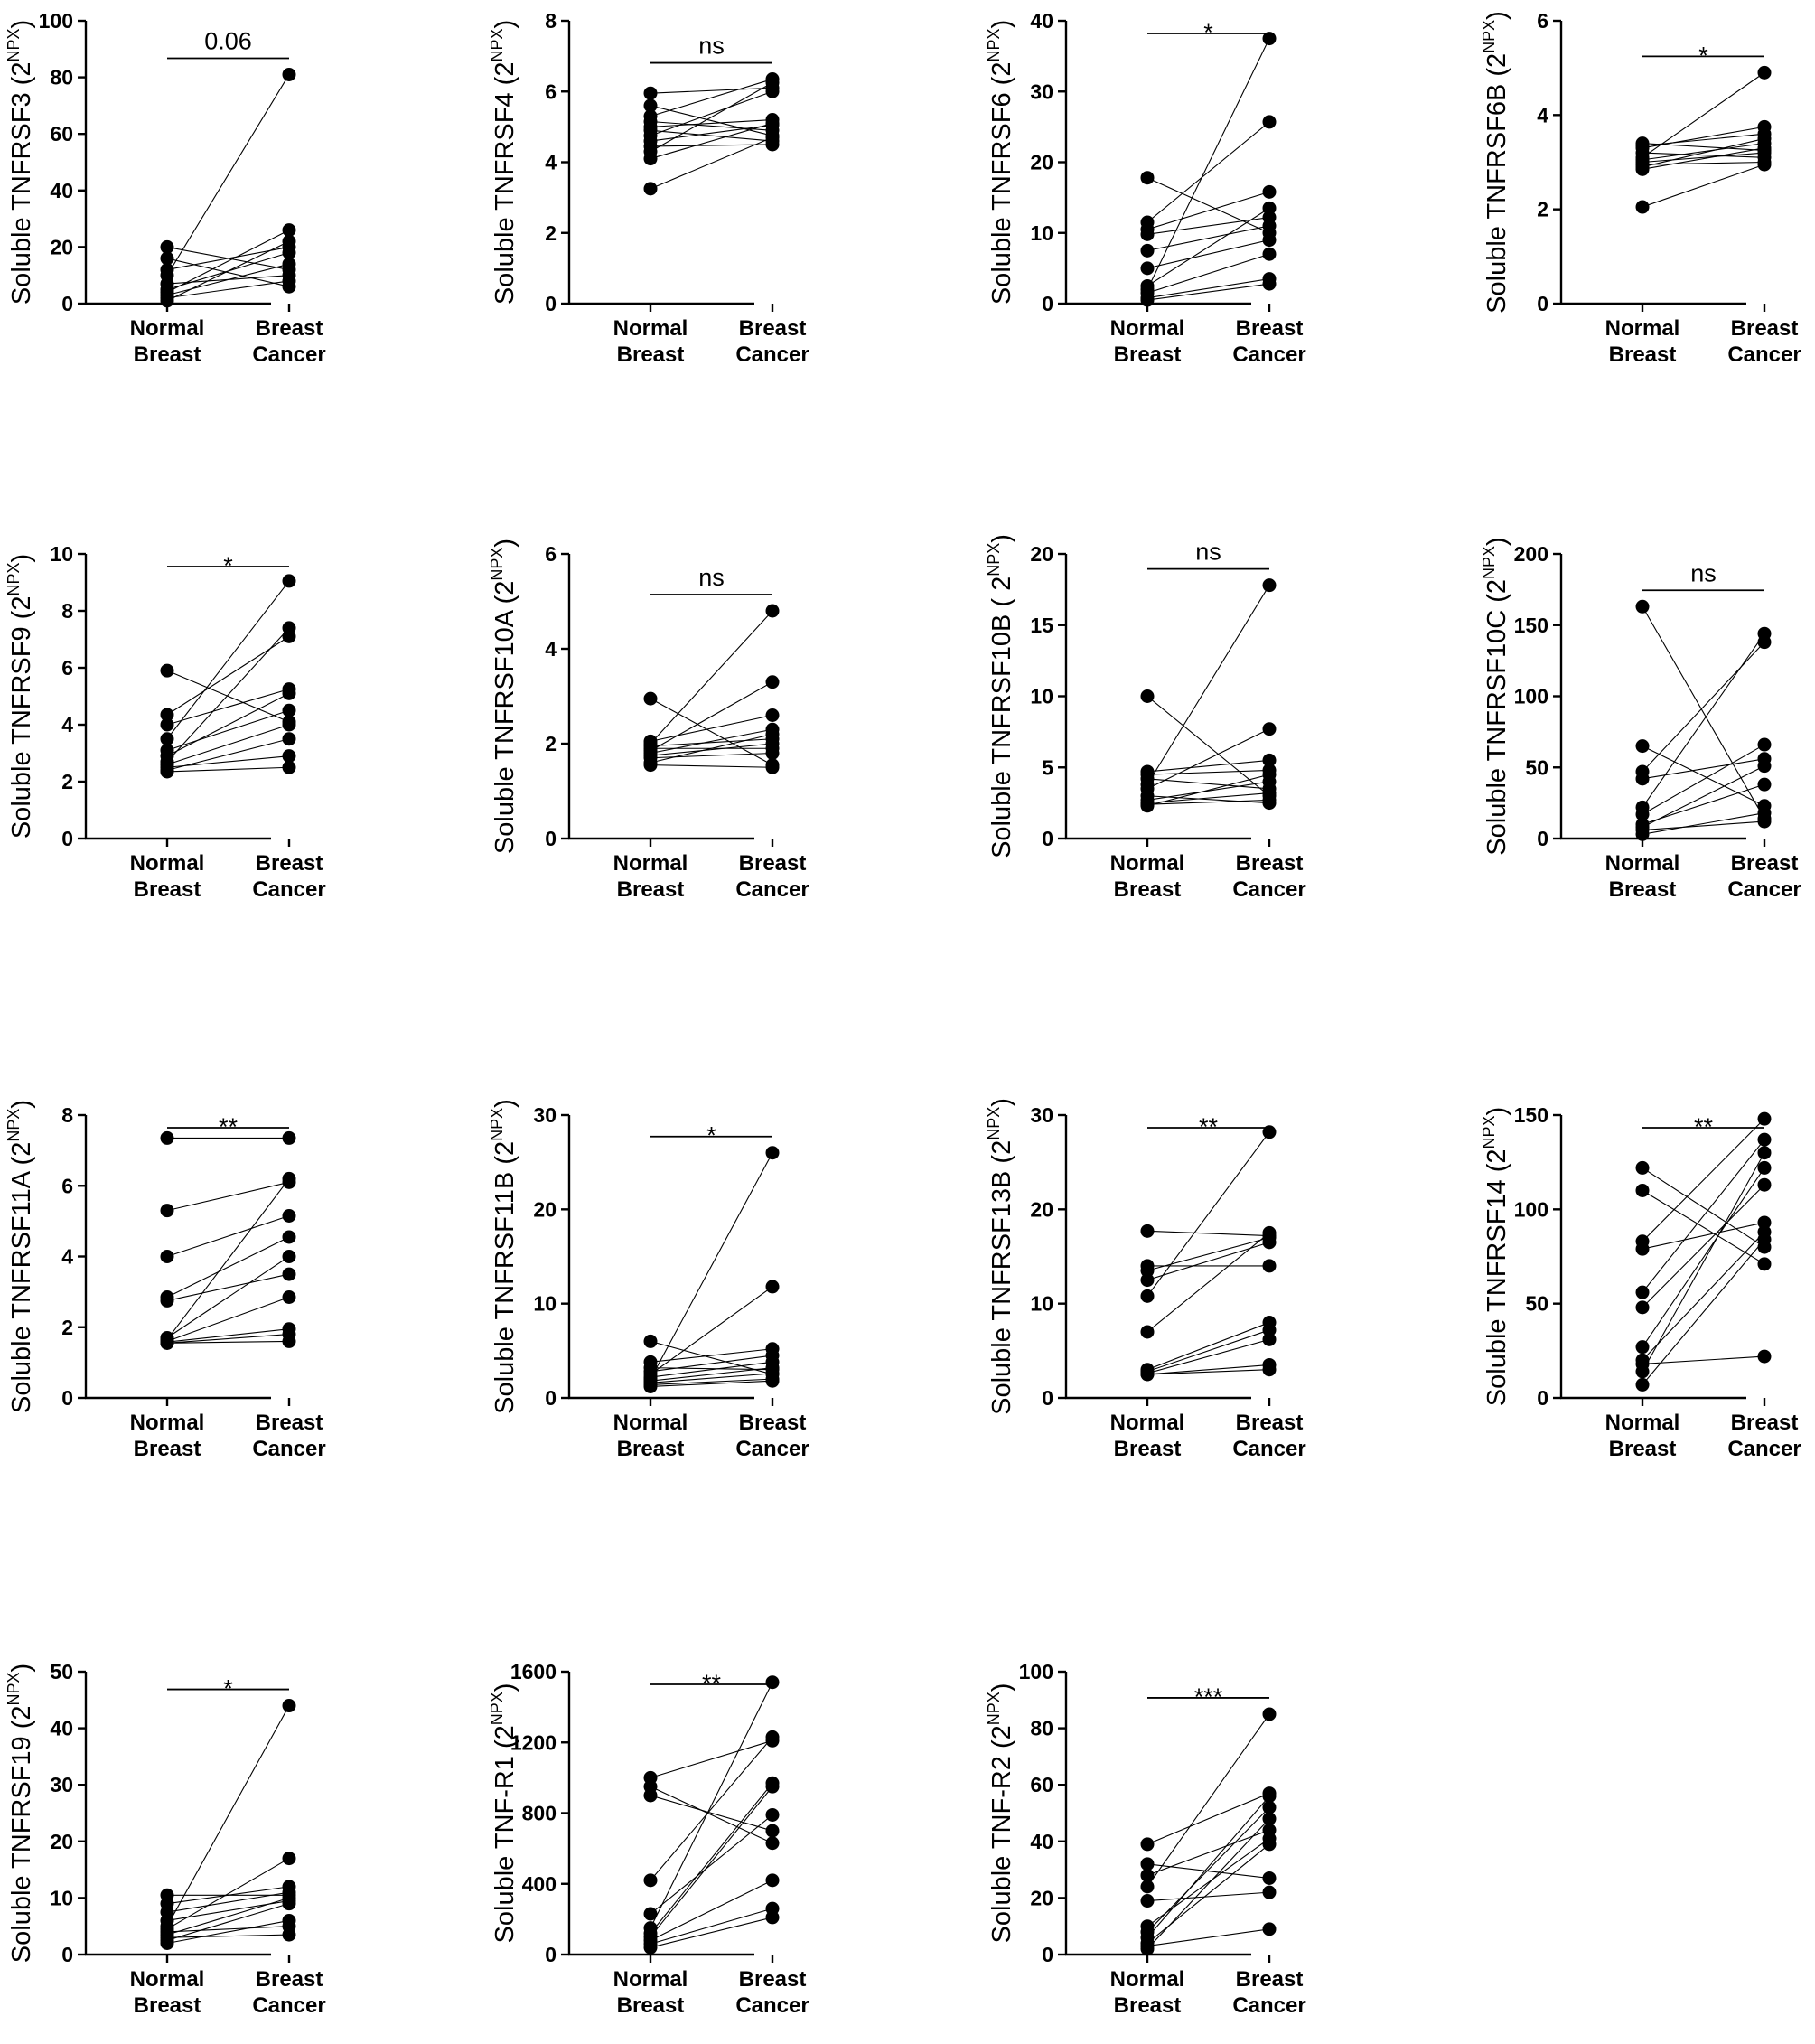 This screenshot has width=1815, height=2044. Describe the element at coordinates (228, 41) in the screenshot. I see `significance-label: 0.06` at that location.